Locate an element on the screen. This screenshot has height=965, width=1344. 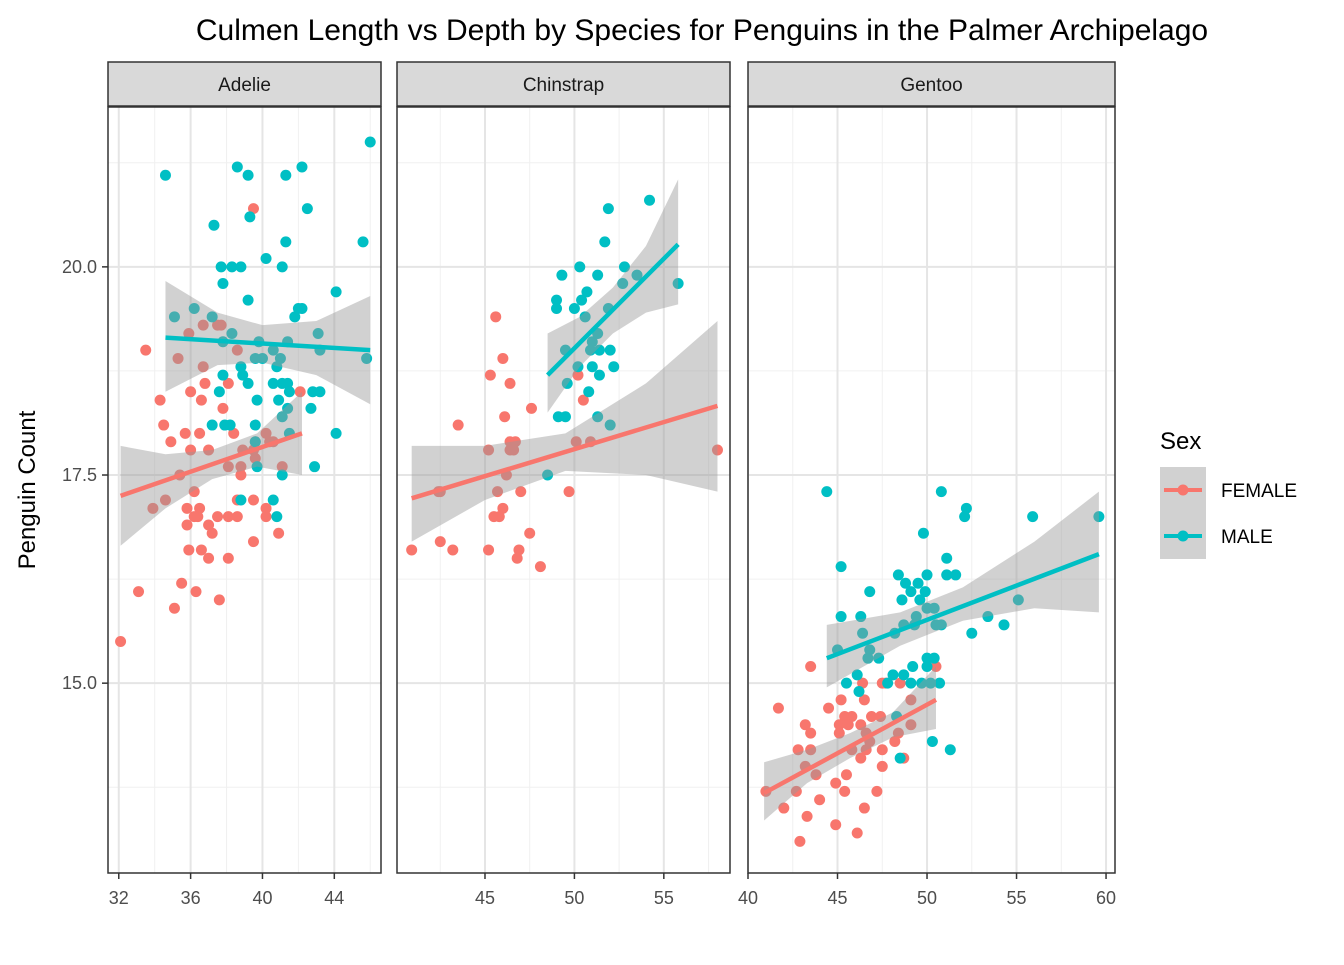
facet-strip-label: Chinstrap is located at coordinates (563, 85).